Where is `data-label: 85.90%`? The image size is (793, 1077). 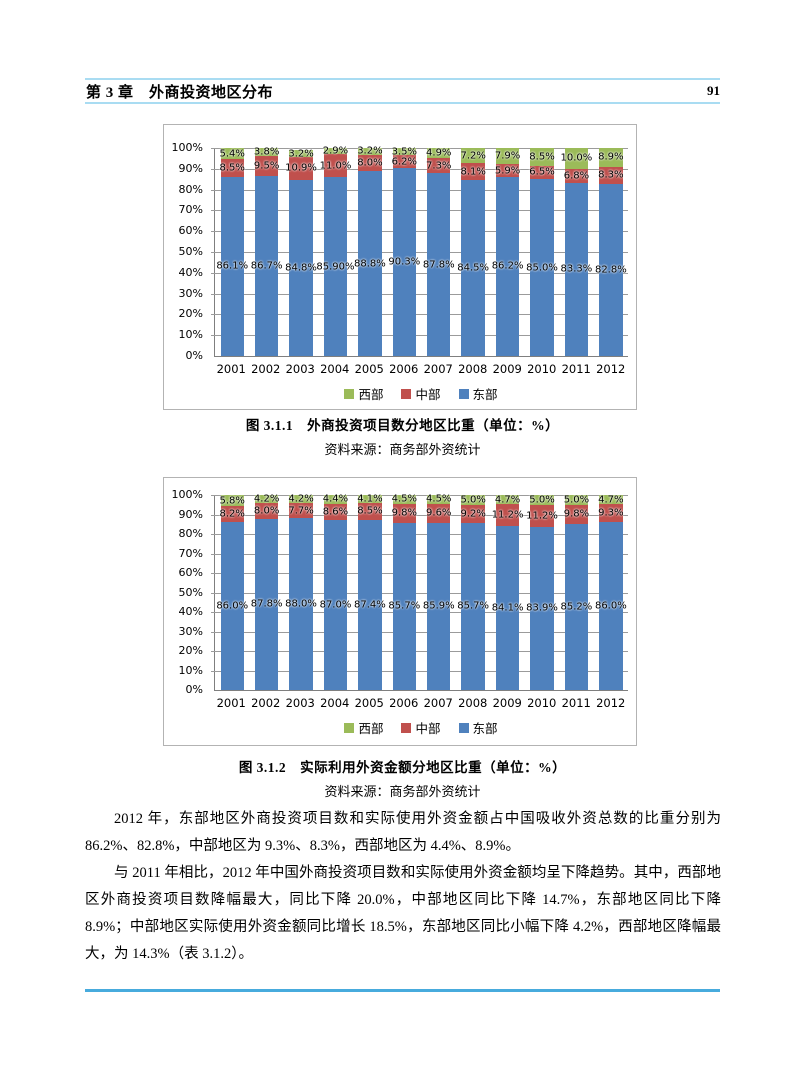
data-label: 85.90% is located at coordinates (335, 267).